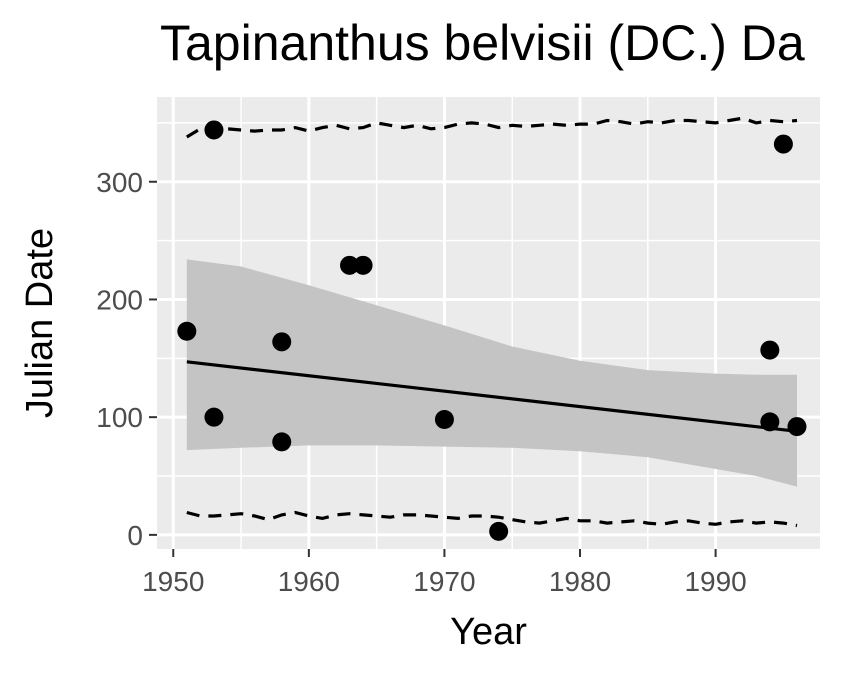 This screenshot has width=844, height=679. Describe the element at coordinates (444, 581) in the screenshot. I see `x-tick-label: 1970` at that location.